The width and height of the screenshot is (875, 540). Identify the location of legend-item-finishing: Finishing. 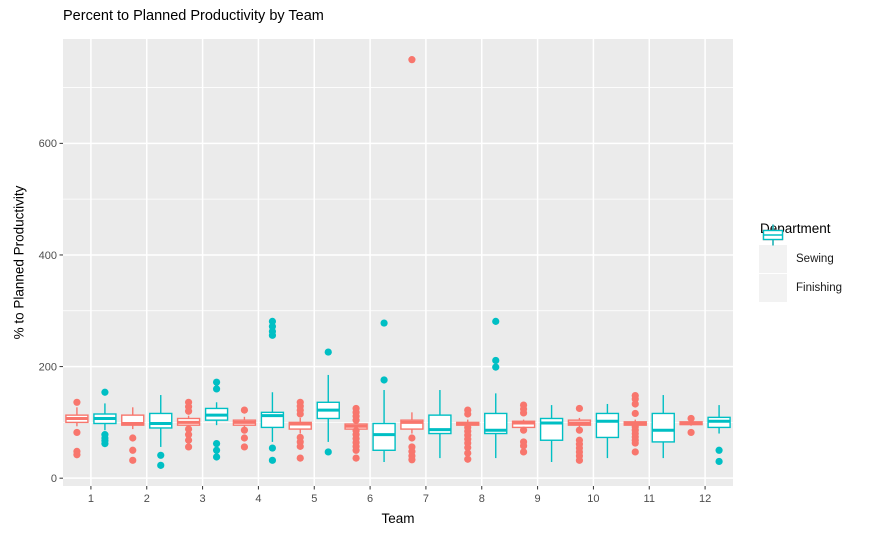
(801, 263).